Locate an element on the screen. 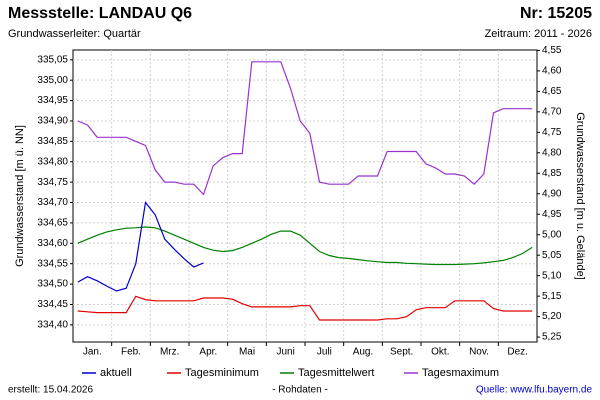 Image resolution: width=600 pixels, height=400 pixels. y-tick-label: 334,90 is located at coordinates (52, 121).